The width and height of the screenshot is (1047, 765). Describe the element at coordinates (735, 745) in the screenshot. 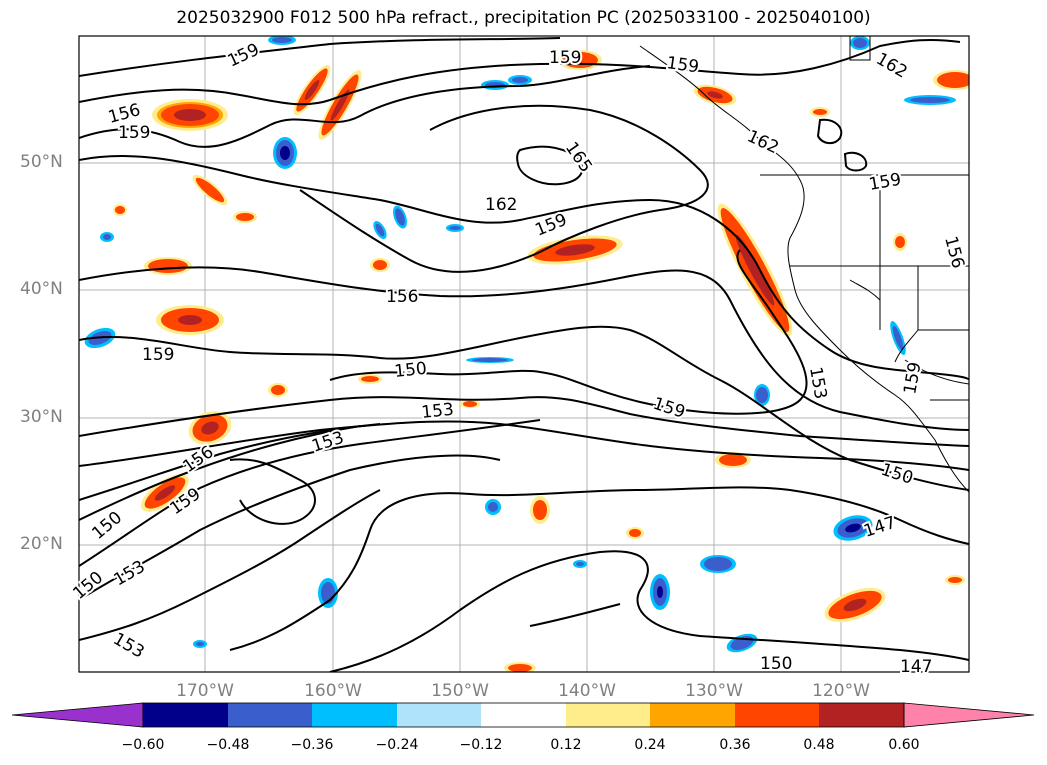

I see `colorbar-tick-label: 0.36` at that location.